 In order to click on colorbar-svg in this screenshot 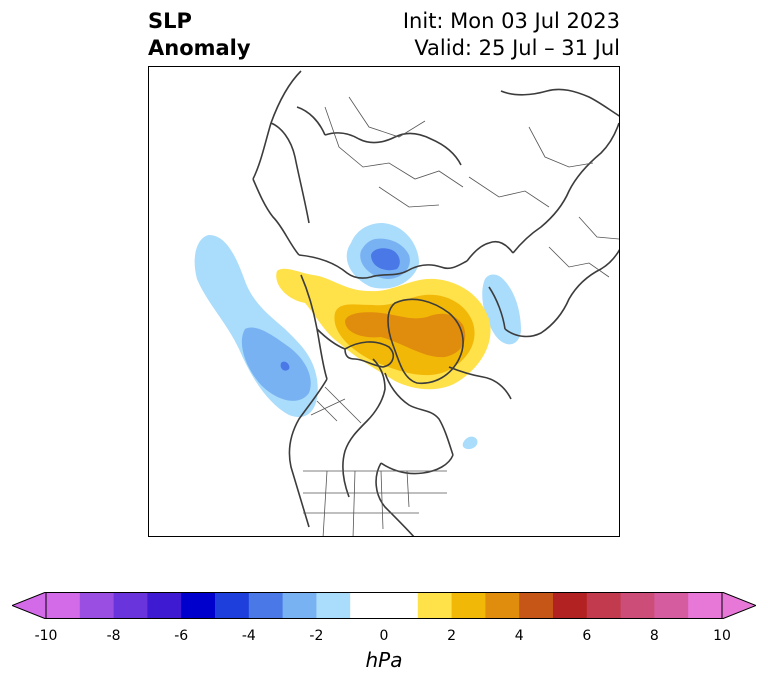, I will do `click(384, 605)`.